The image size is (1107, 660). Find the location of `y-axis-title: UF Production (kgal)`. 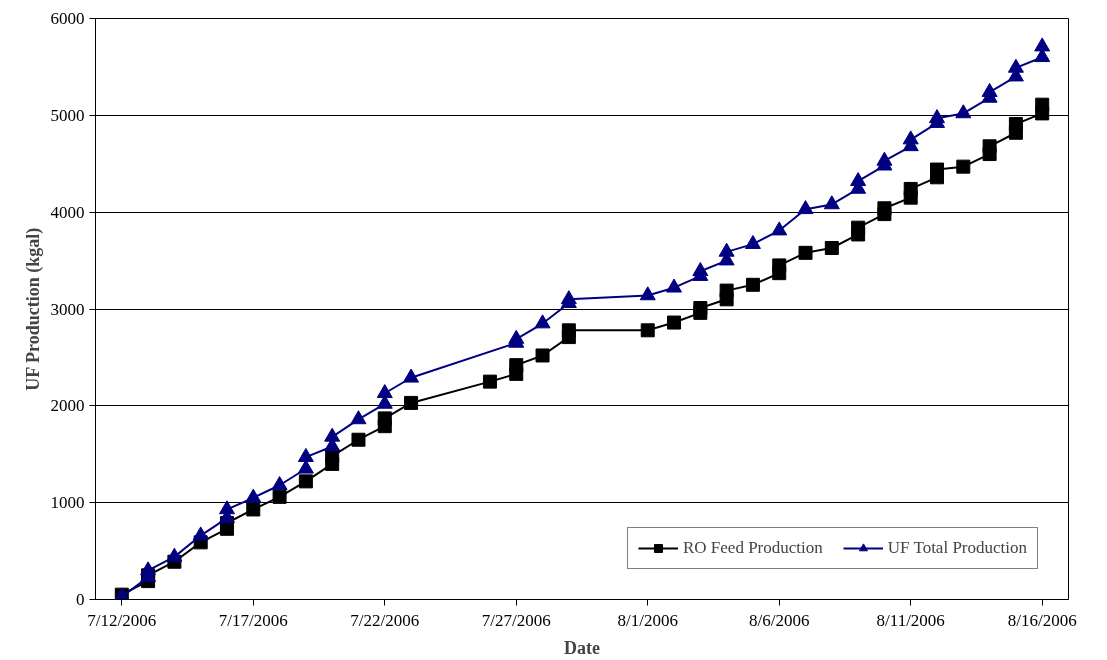

y-axis-title: UF Production (kgal) is located at coordinates (33, 309).